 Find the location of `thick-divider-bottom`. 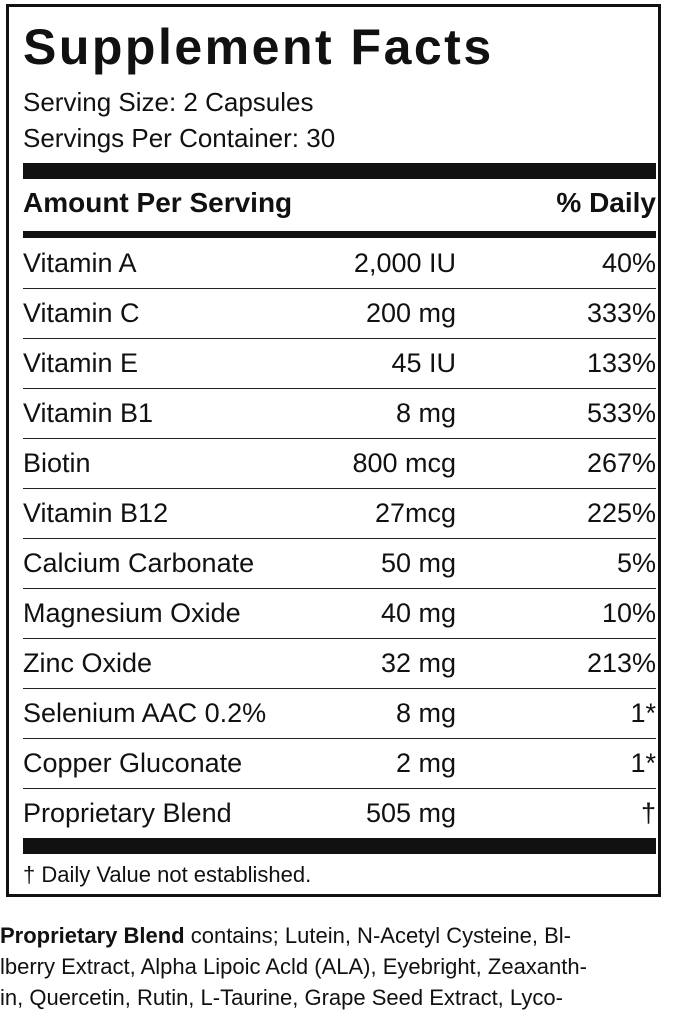

thick-divider-bottom is located at coordinates (339, 846).